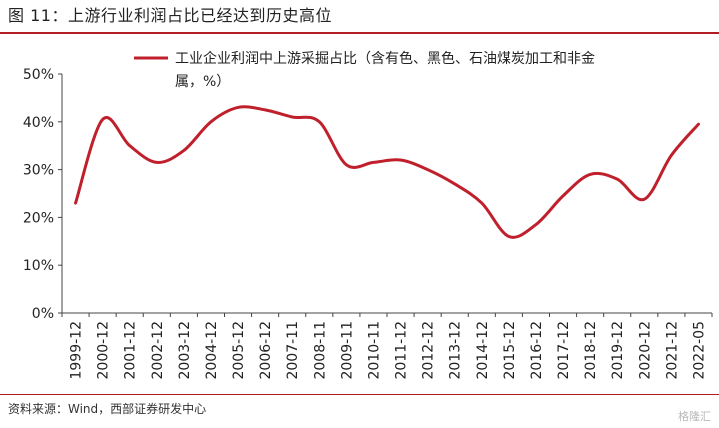  What do you see at coordinates (43, 314) in the screenshot?
I see `y-tick-label: 0%` at bounding box center [43, 314].